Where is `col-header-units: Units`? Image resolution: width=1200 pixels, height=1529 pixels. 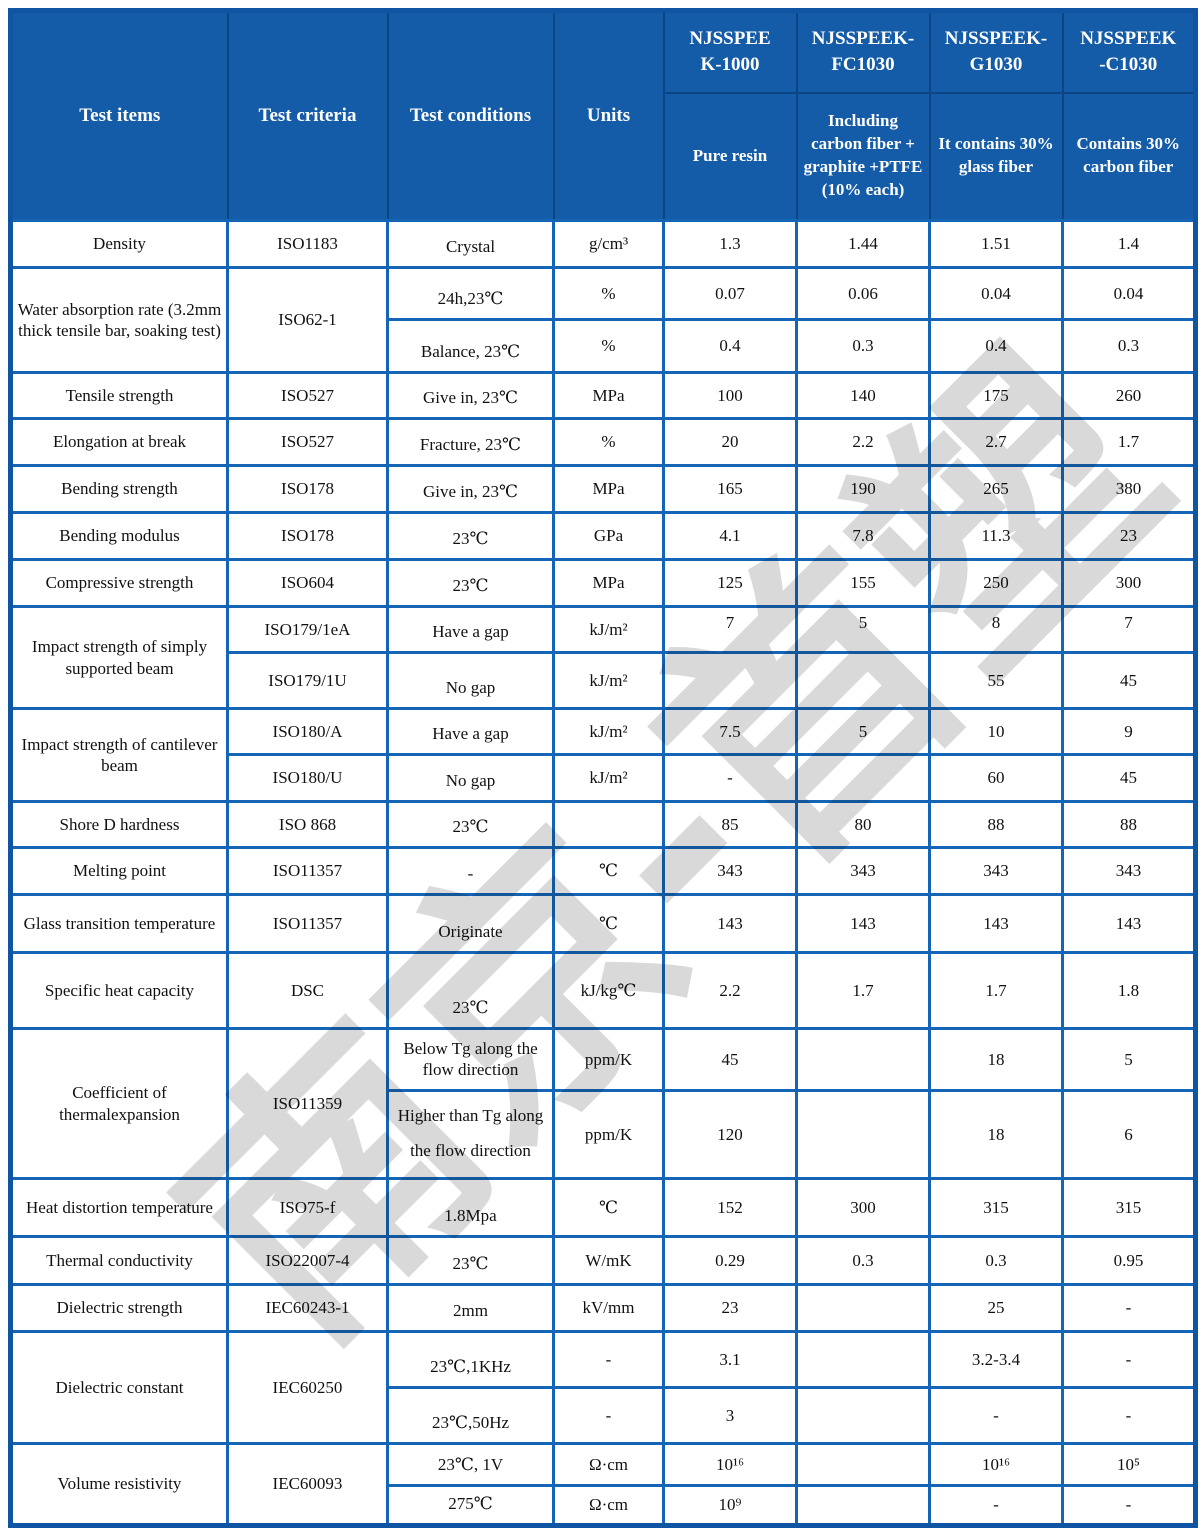 col-header-units: Units is located at coordinates (608, 115).